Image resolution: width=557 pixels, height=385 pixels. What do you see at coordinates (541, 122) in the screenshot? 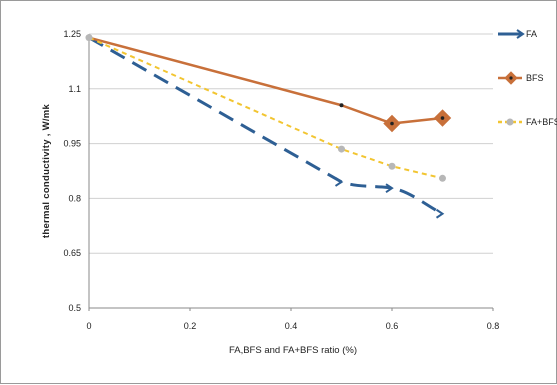
I see `legend-label: FA+BFS` at bounding box center [541, 122].